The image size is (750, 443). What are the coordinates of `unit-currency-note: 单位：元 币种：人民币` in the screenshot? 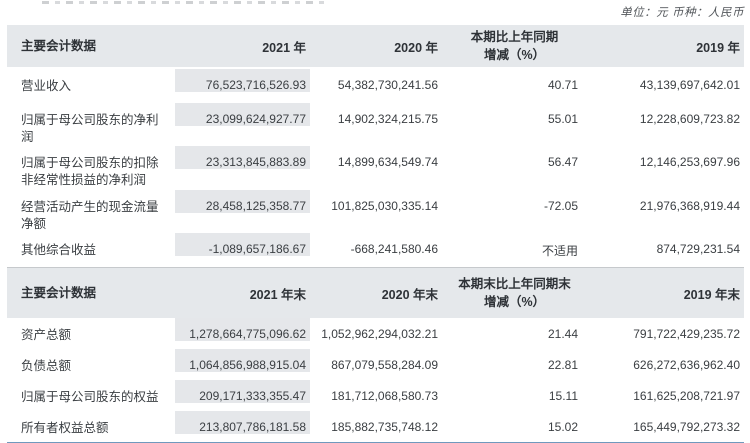 It's located at (682, 13).